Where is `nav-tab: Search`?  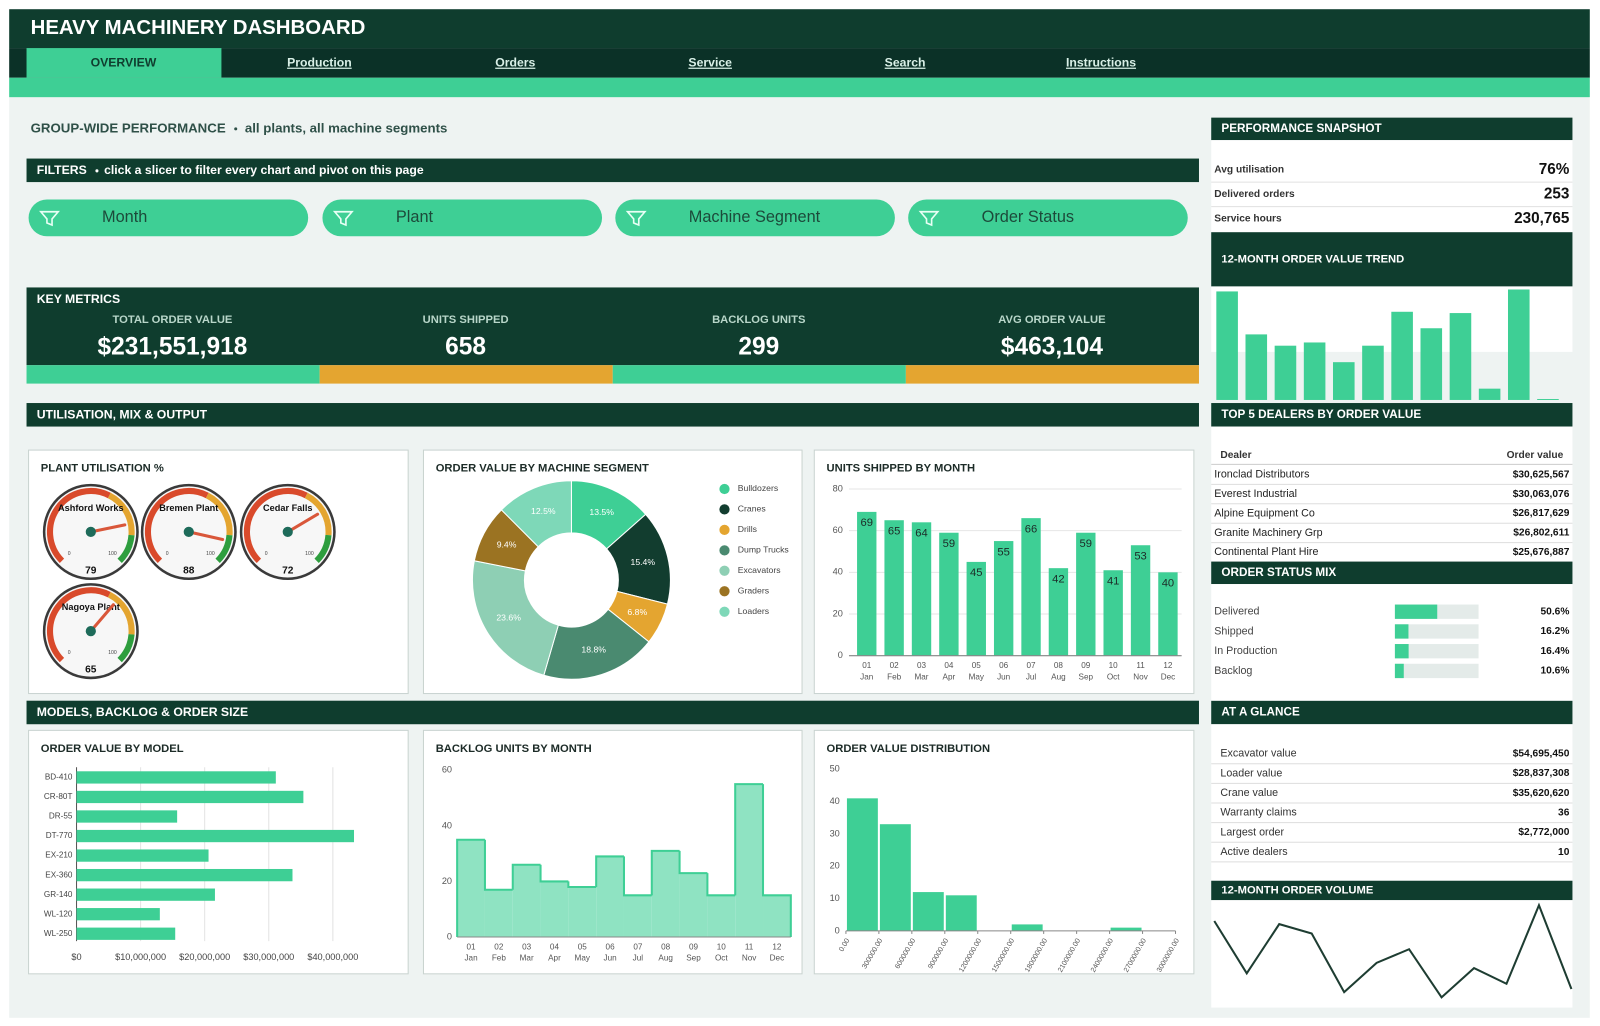
nav-tab: Search is located at coordinates (905, 63).